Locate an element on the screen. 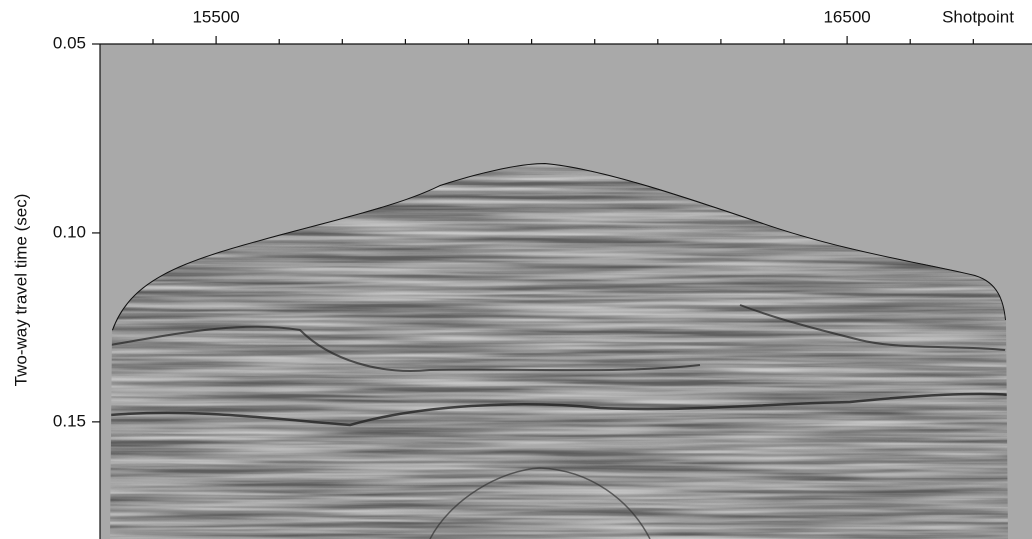 This screenshot has width=1032, height=539. x-axis-label: Shotpoint is located at coordinates (978, 16).